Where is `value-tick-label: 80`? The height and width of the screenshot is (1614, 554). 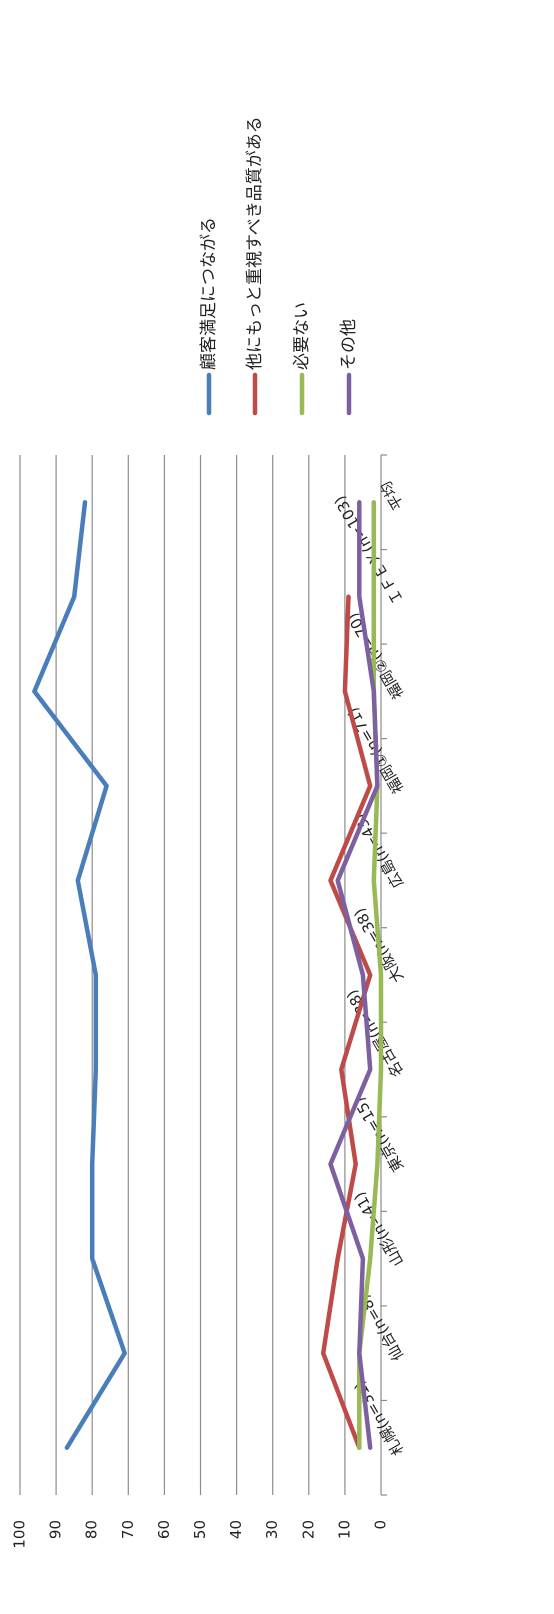 value-tick-label: 80 is located at coordinates (92, 1529).